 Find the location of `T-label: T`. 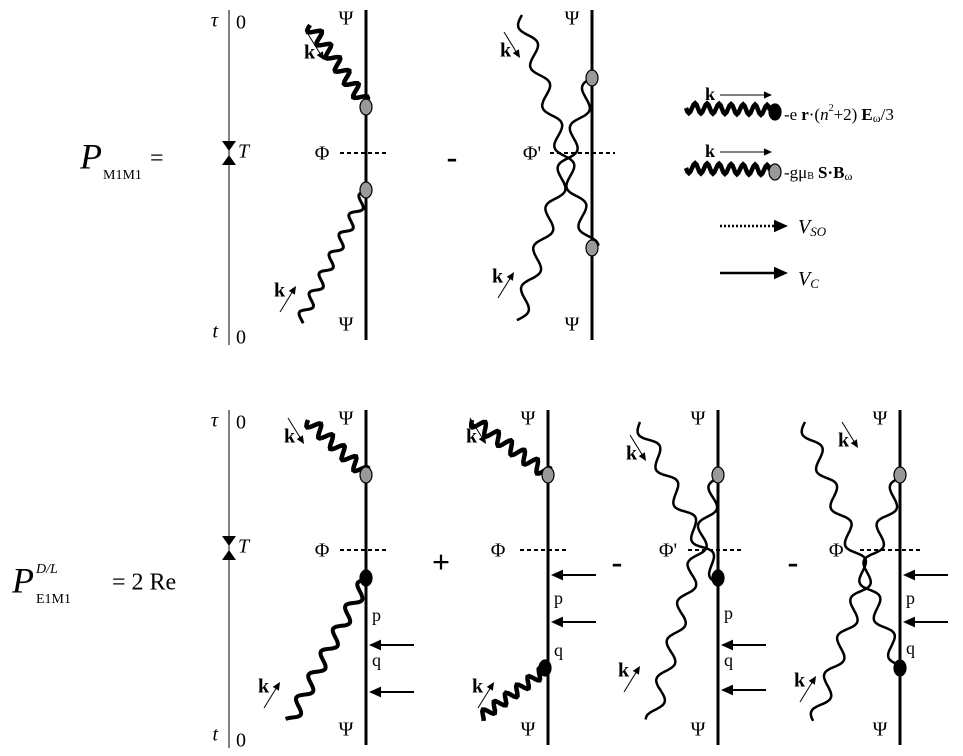

T-label: T is located at coordinates (244, 547).